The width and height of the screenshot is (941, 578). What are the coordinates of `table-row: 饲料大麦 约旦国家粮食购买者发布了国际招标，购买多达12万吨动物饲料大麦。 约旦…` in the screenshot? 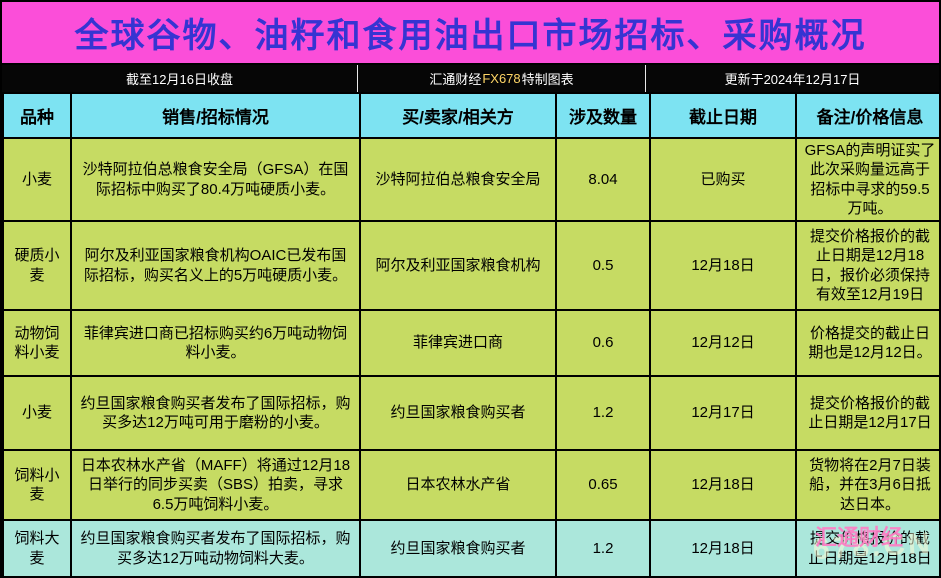 It's located at (470, 547).